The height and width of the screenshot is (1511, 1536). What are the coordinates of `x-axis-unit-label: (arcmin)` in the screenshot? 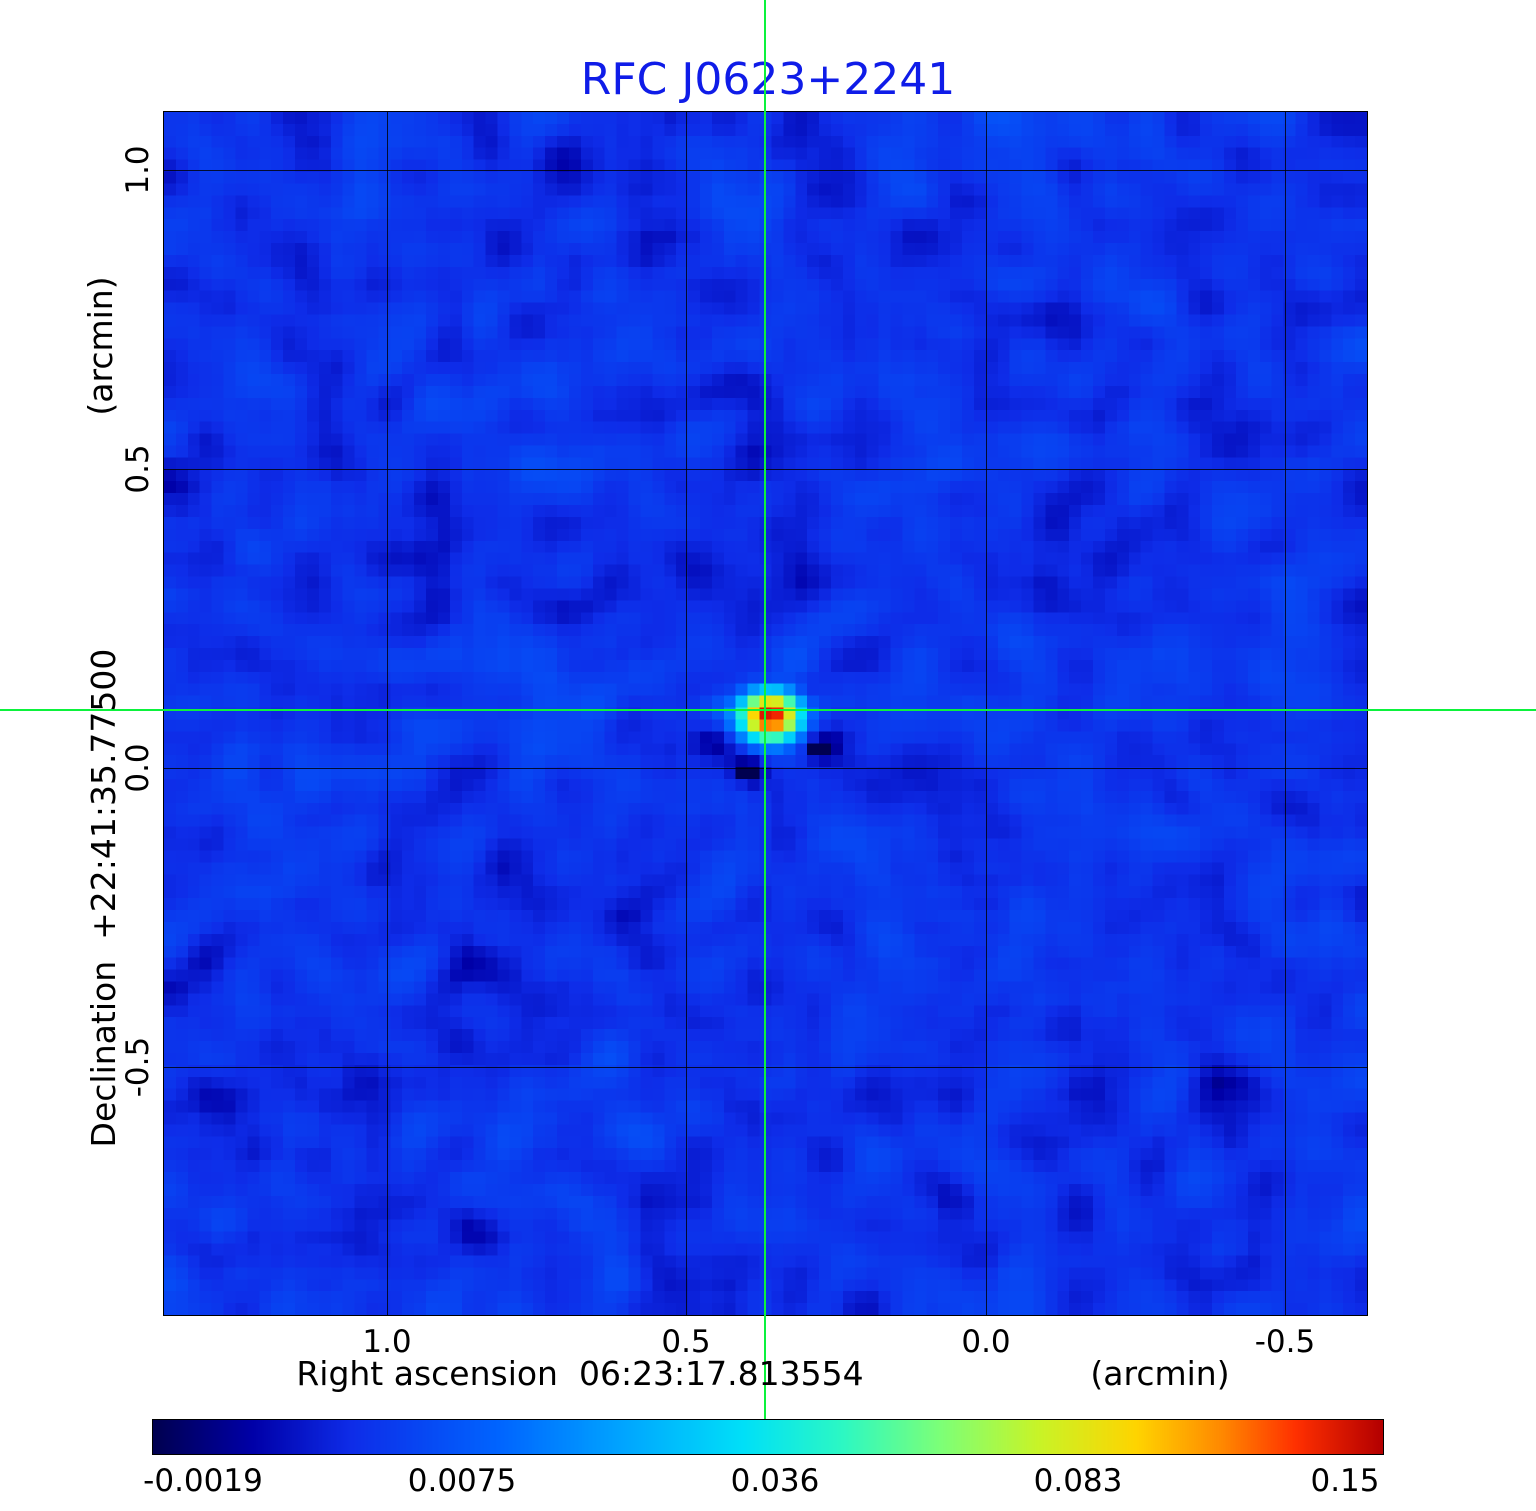 It's located at (1160, 1373).